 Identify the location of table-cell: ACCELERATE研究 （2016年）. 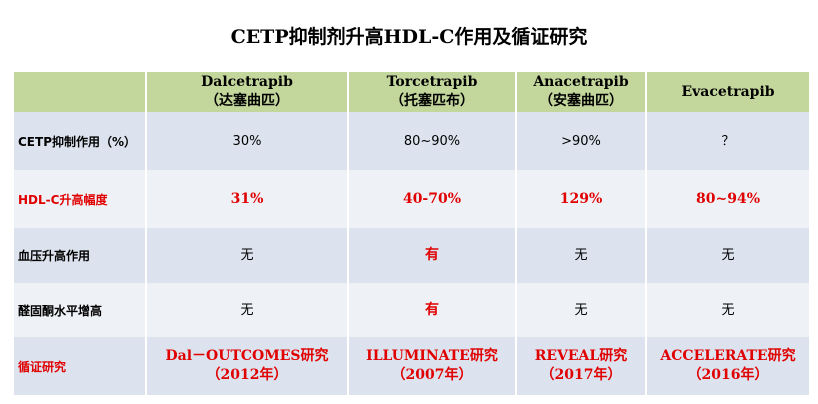
(727, 366).